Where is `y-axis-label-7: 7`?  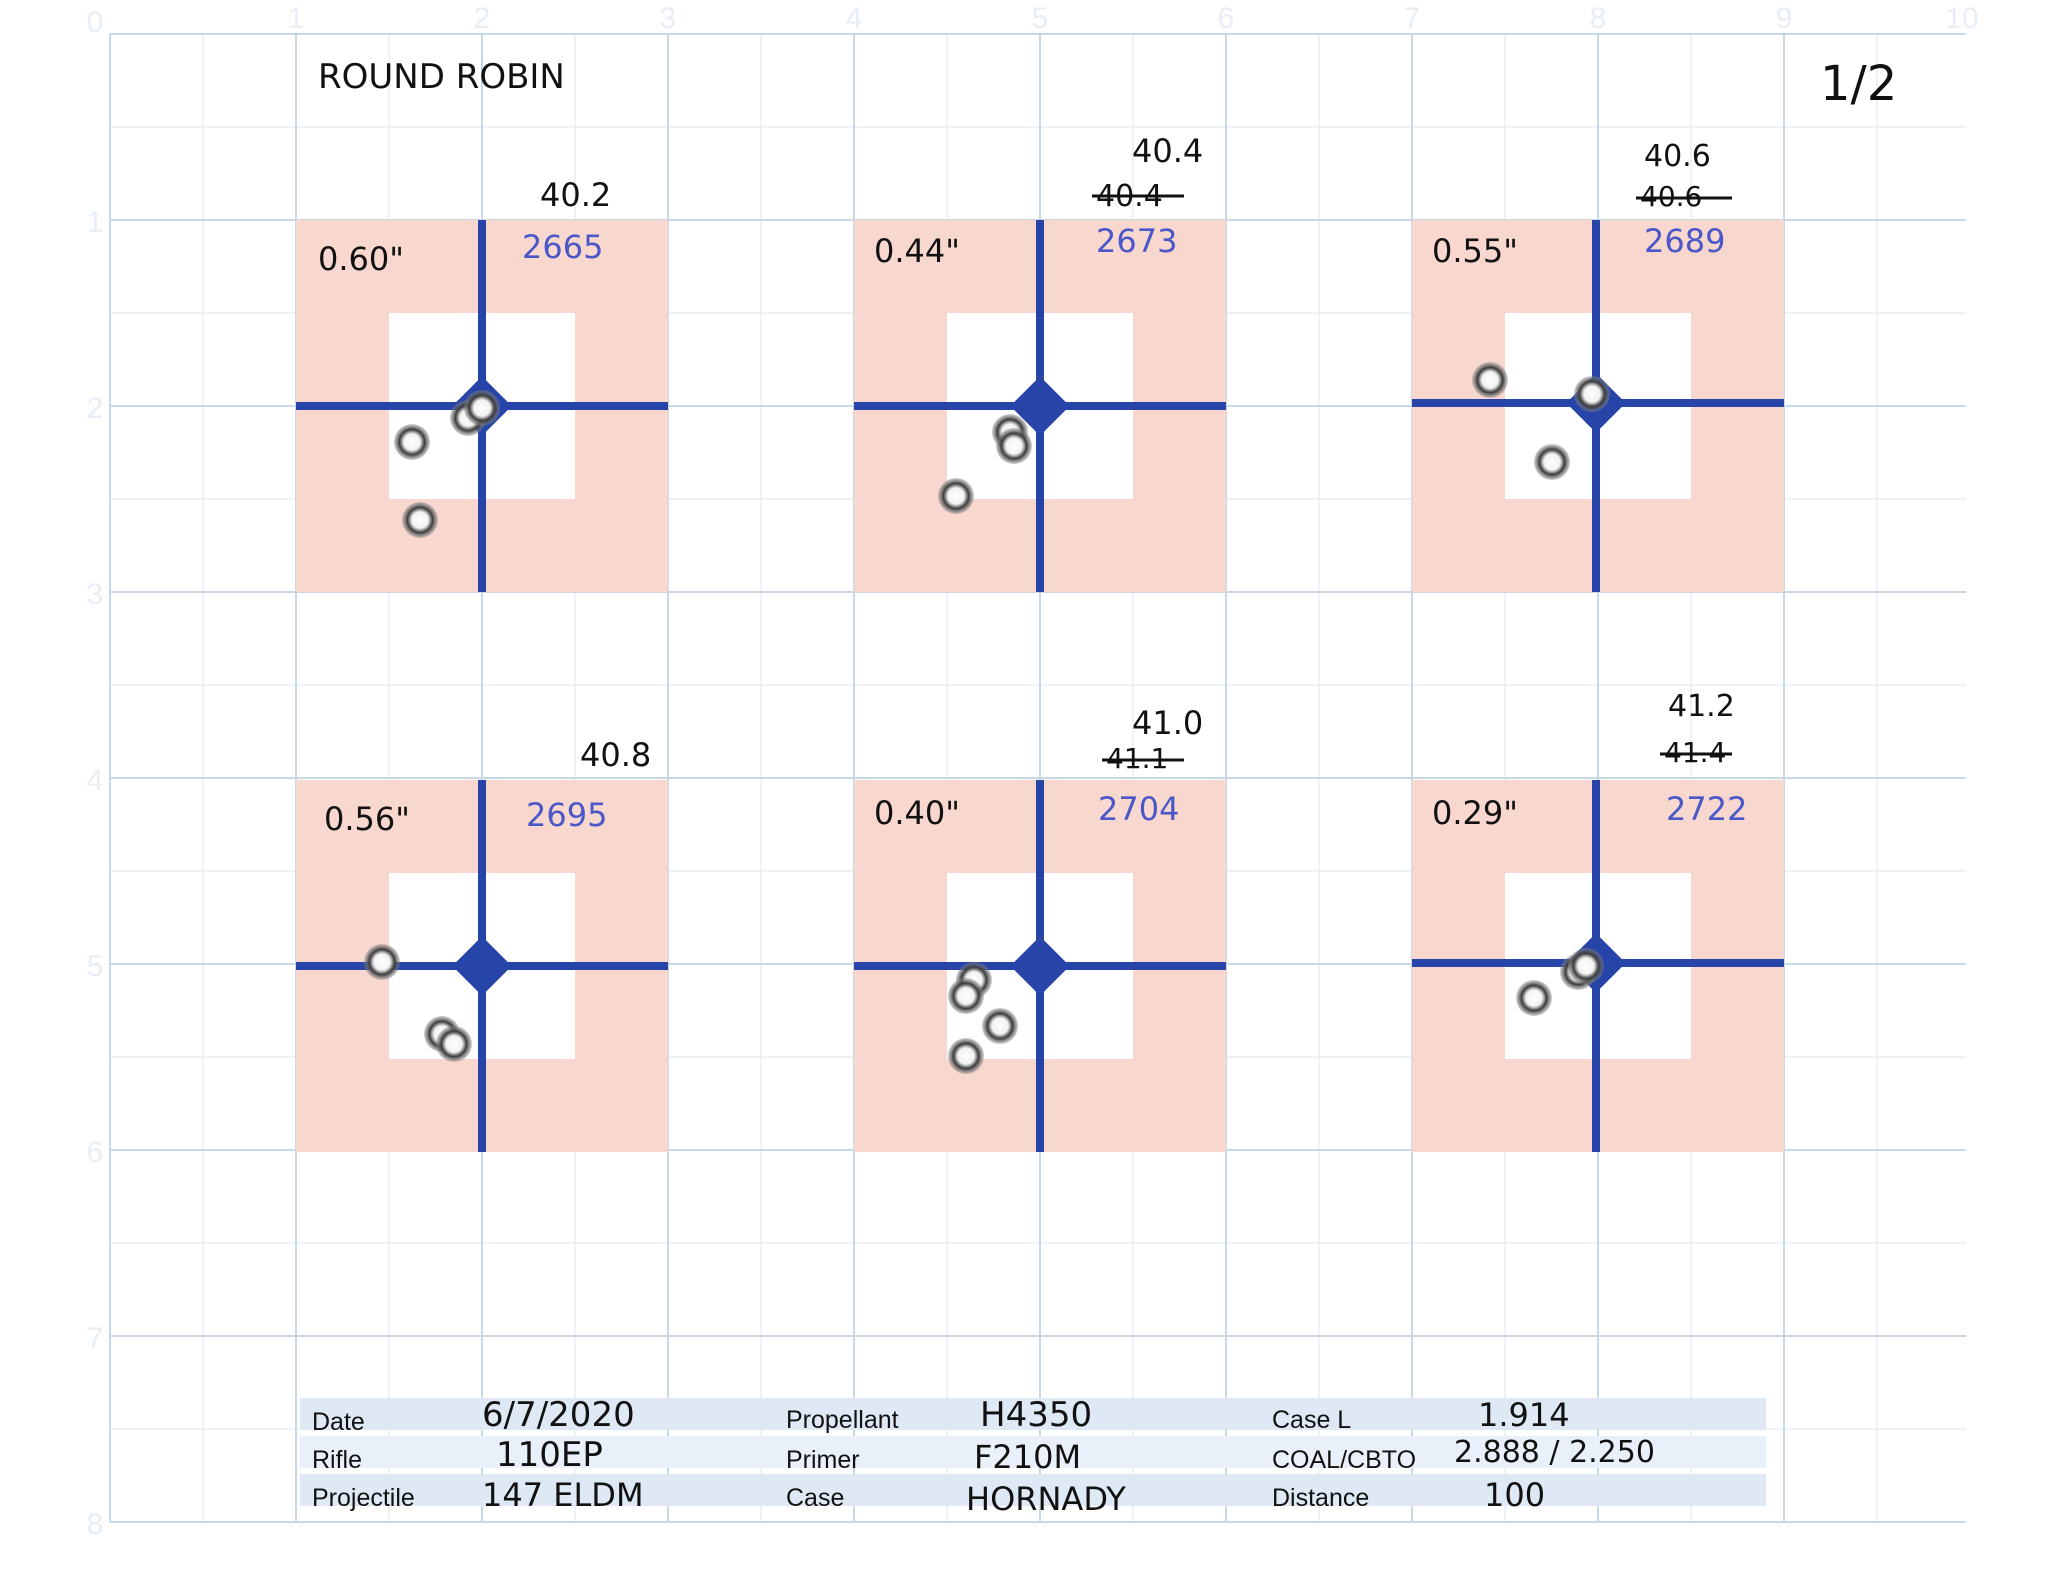
y-axis-label-7: 7 is located at coordinates (95, 1338).